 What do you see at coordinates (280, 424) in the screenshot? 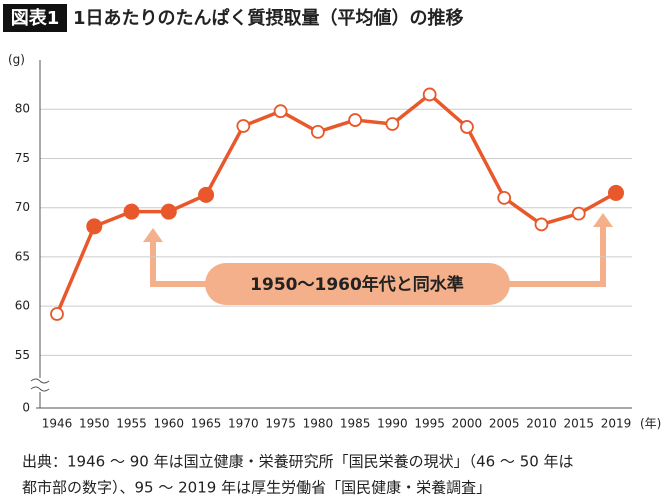
I see `x-tick-label: 1975` at bounding box center [280, 424].